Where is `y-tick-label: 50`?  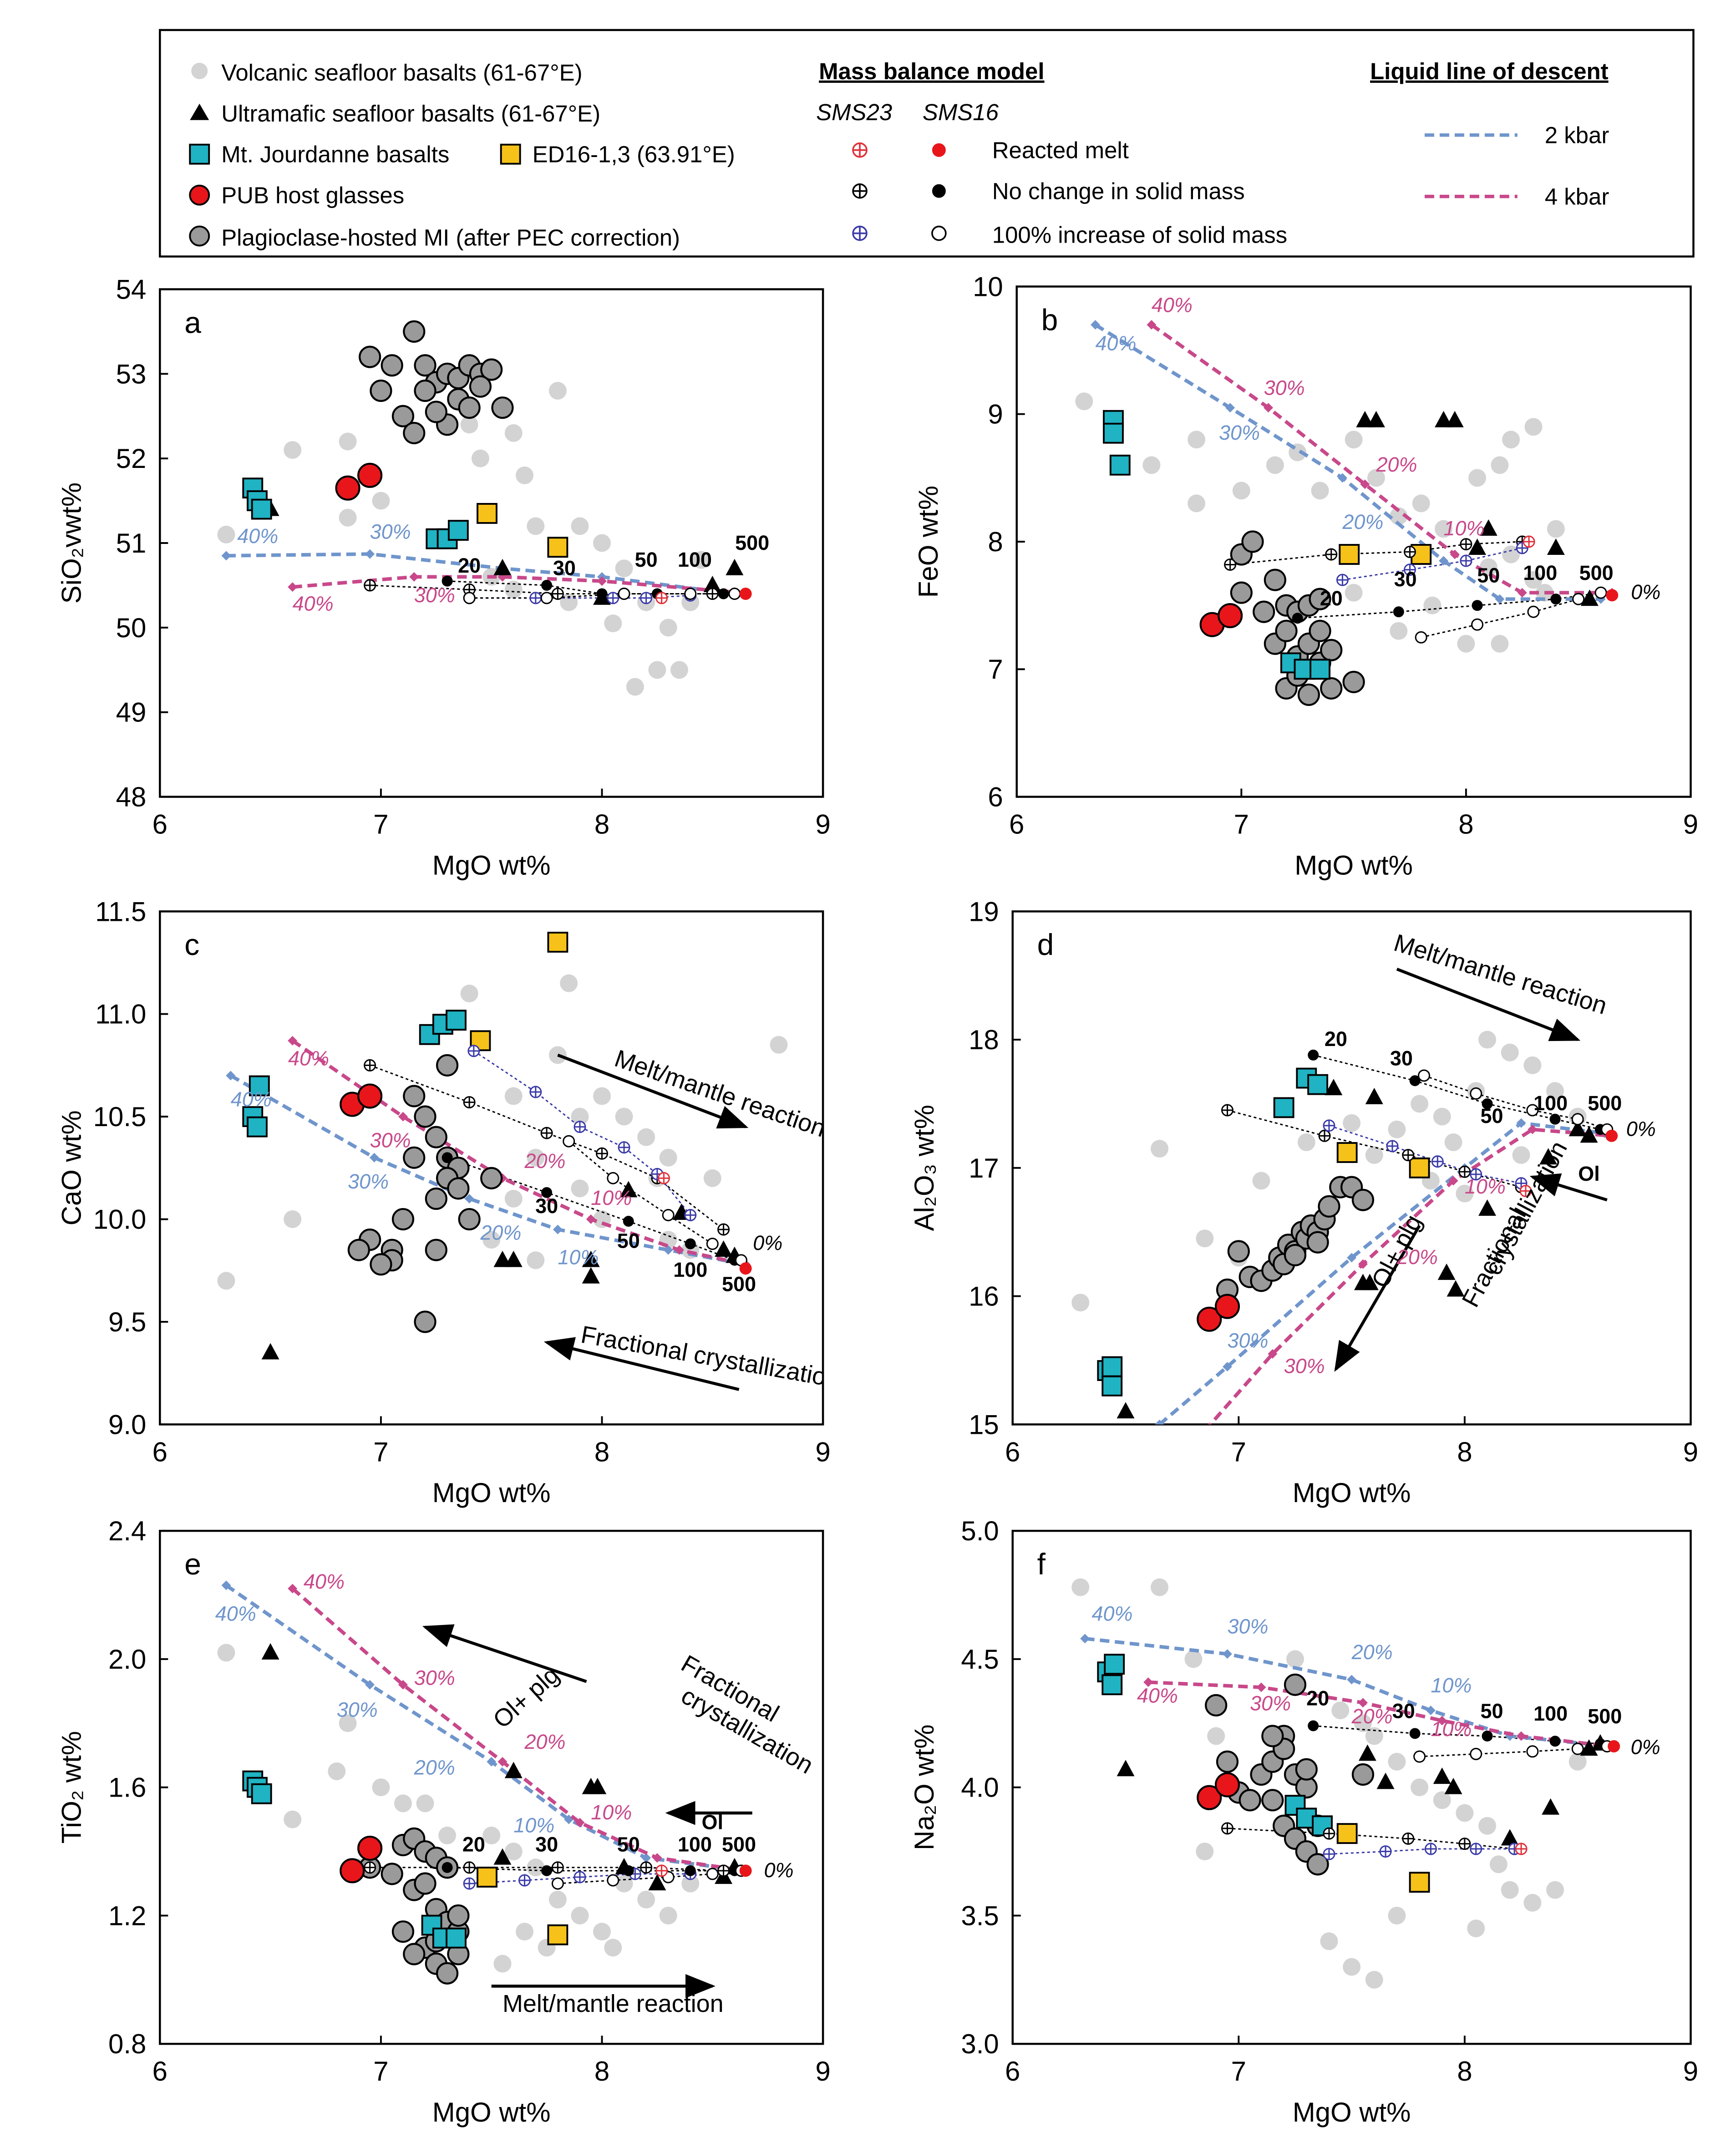
y-tick-label: 50 is located at coordinates (131, 628).